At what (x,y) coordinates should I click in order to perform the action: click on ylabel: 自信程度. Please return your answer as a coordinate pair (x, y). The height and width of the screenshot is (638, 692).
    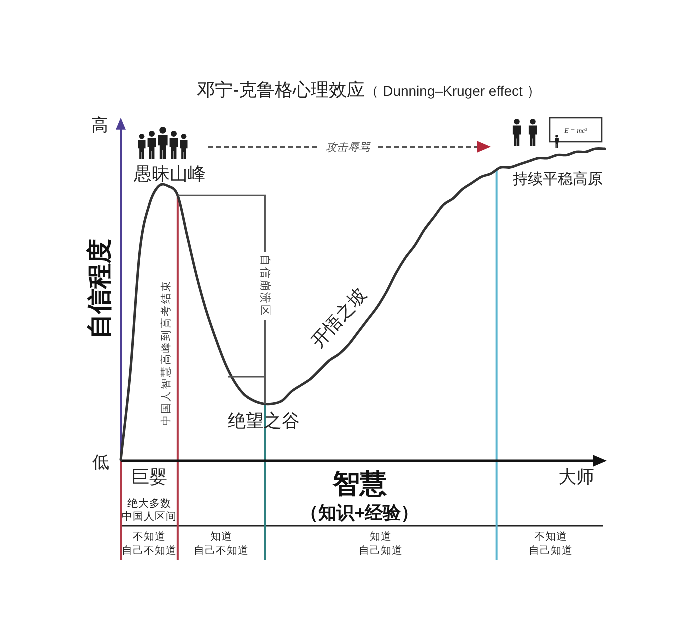
    Looking at the image, I should click on (100, 289).